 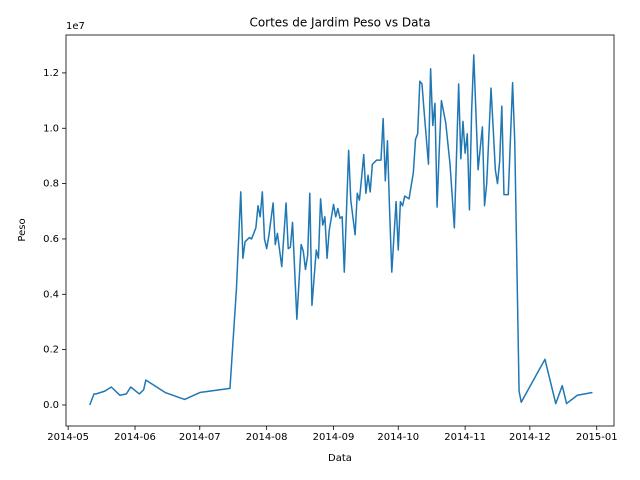 I want to click on x-tick-label: 2015-01, so click(x=597, y=437).